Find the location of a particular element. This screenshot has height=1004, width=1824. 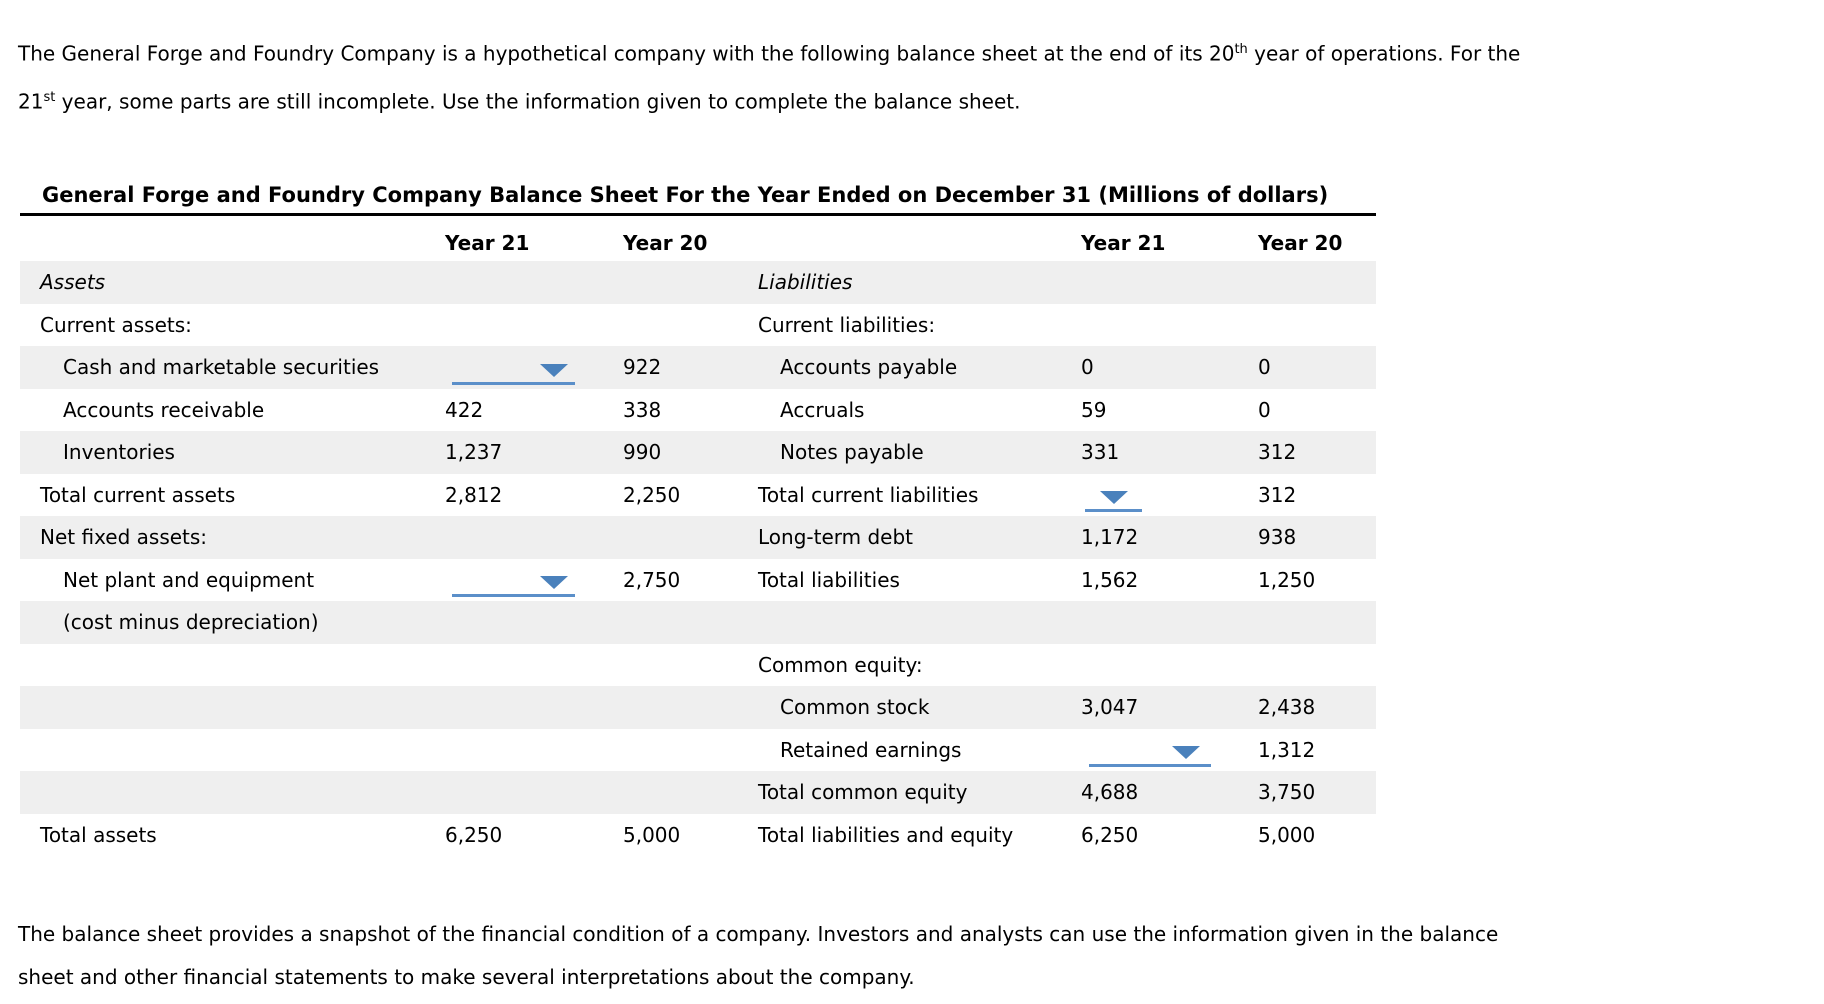

col-header-right-year20: Year 20 is located at coordinates (1300, 243).